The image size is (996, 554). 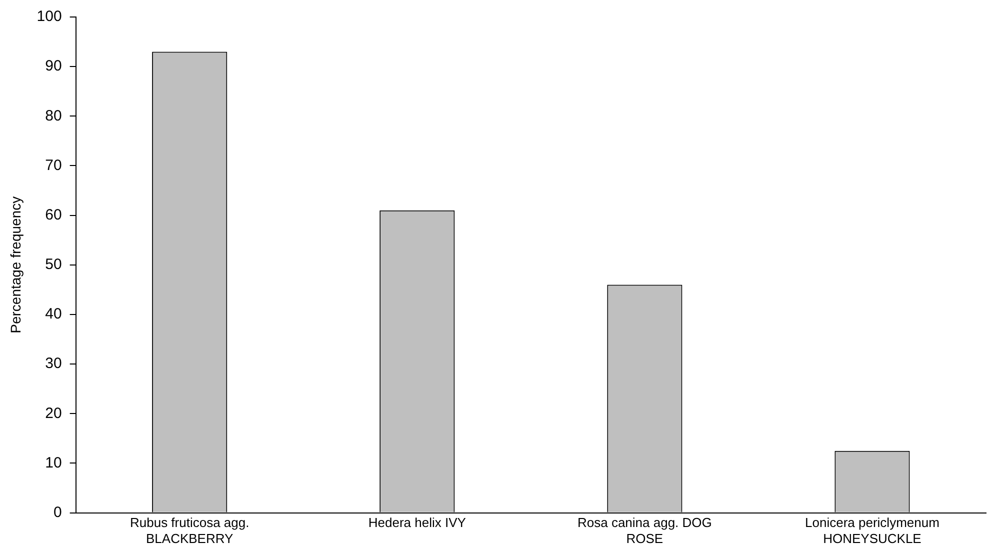 I want to click on y-tick-label: 80, so click(x=53, y=115).